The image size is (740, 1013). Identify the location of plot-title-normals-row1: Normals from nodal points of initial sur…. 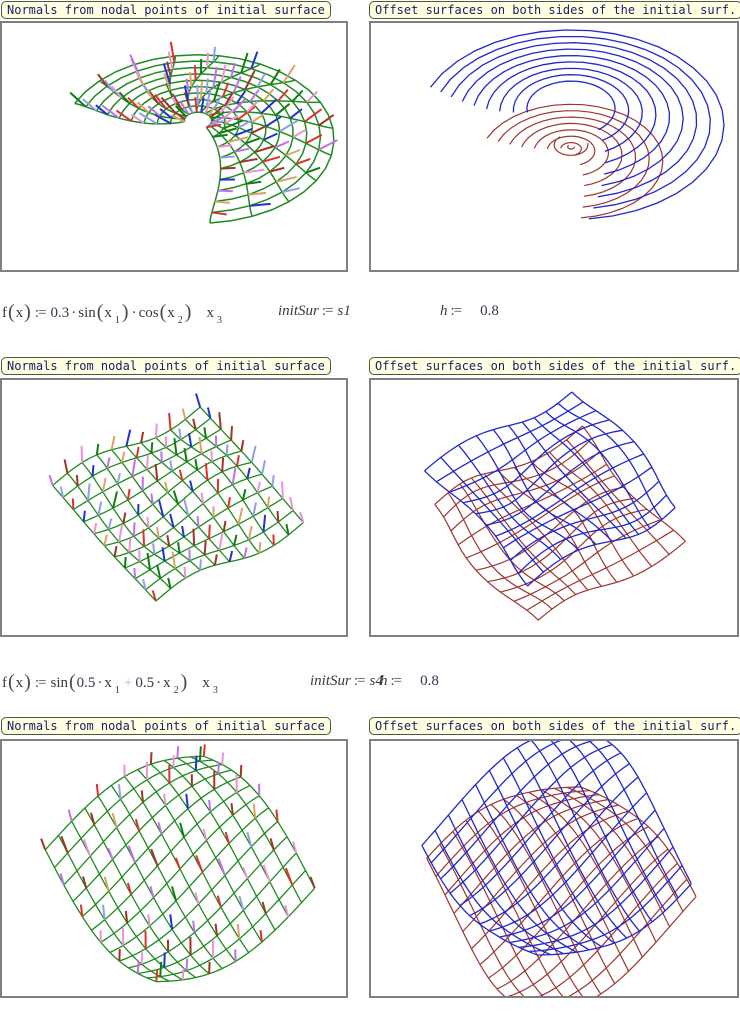
(166, 10).